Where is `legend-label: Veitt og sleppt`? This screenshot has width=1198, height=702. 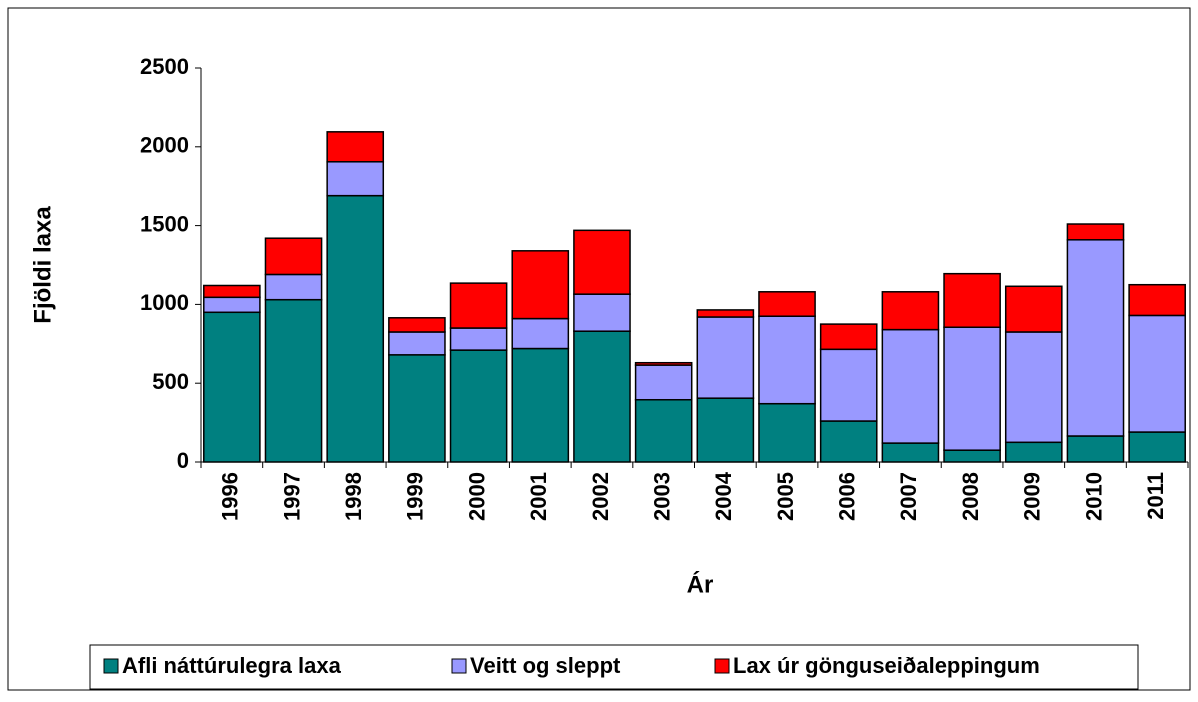
legend-label: Veitt og sleppt is located at coordinates (545, 665).